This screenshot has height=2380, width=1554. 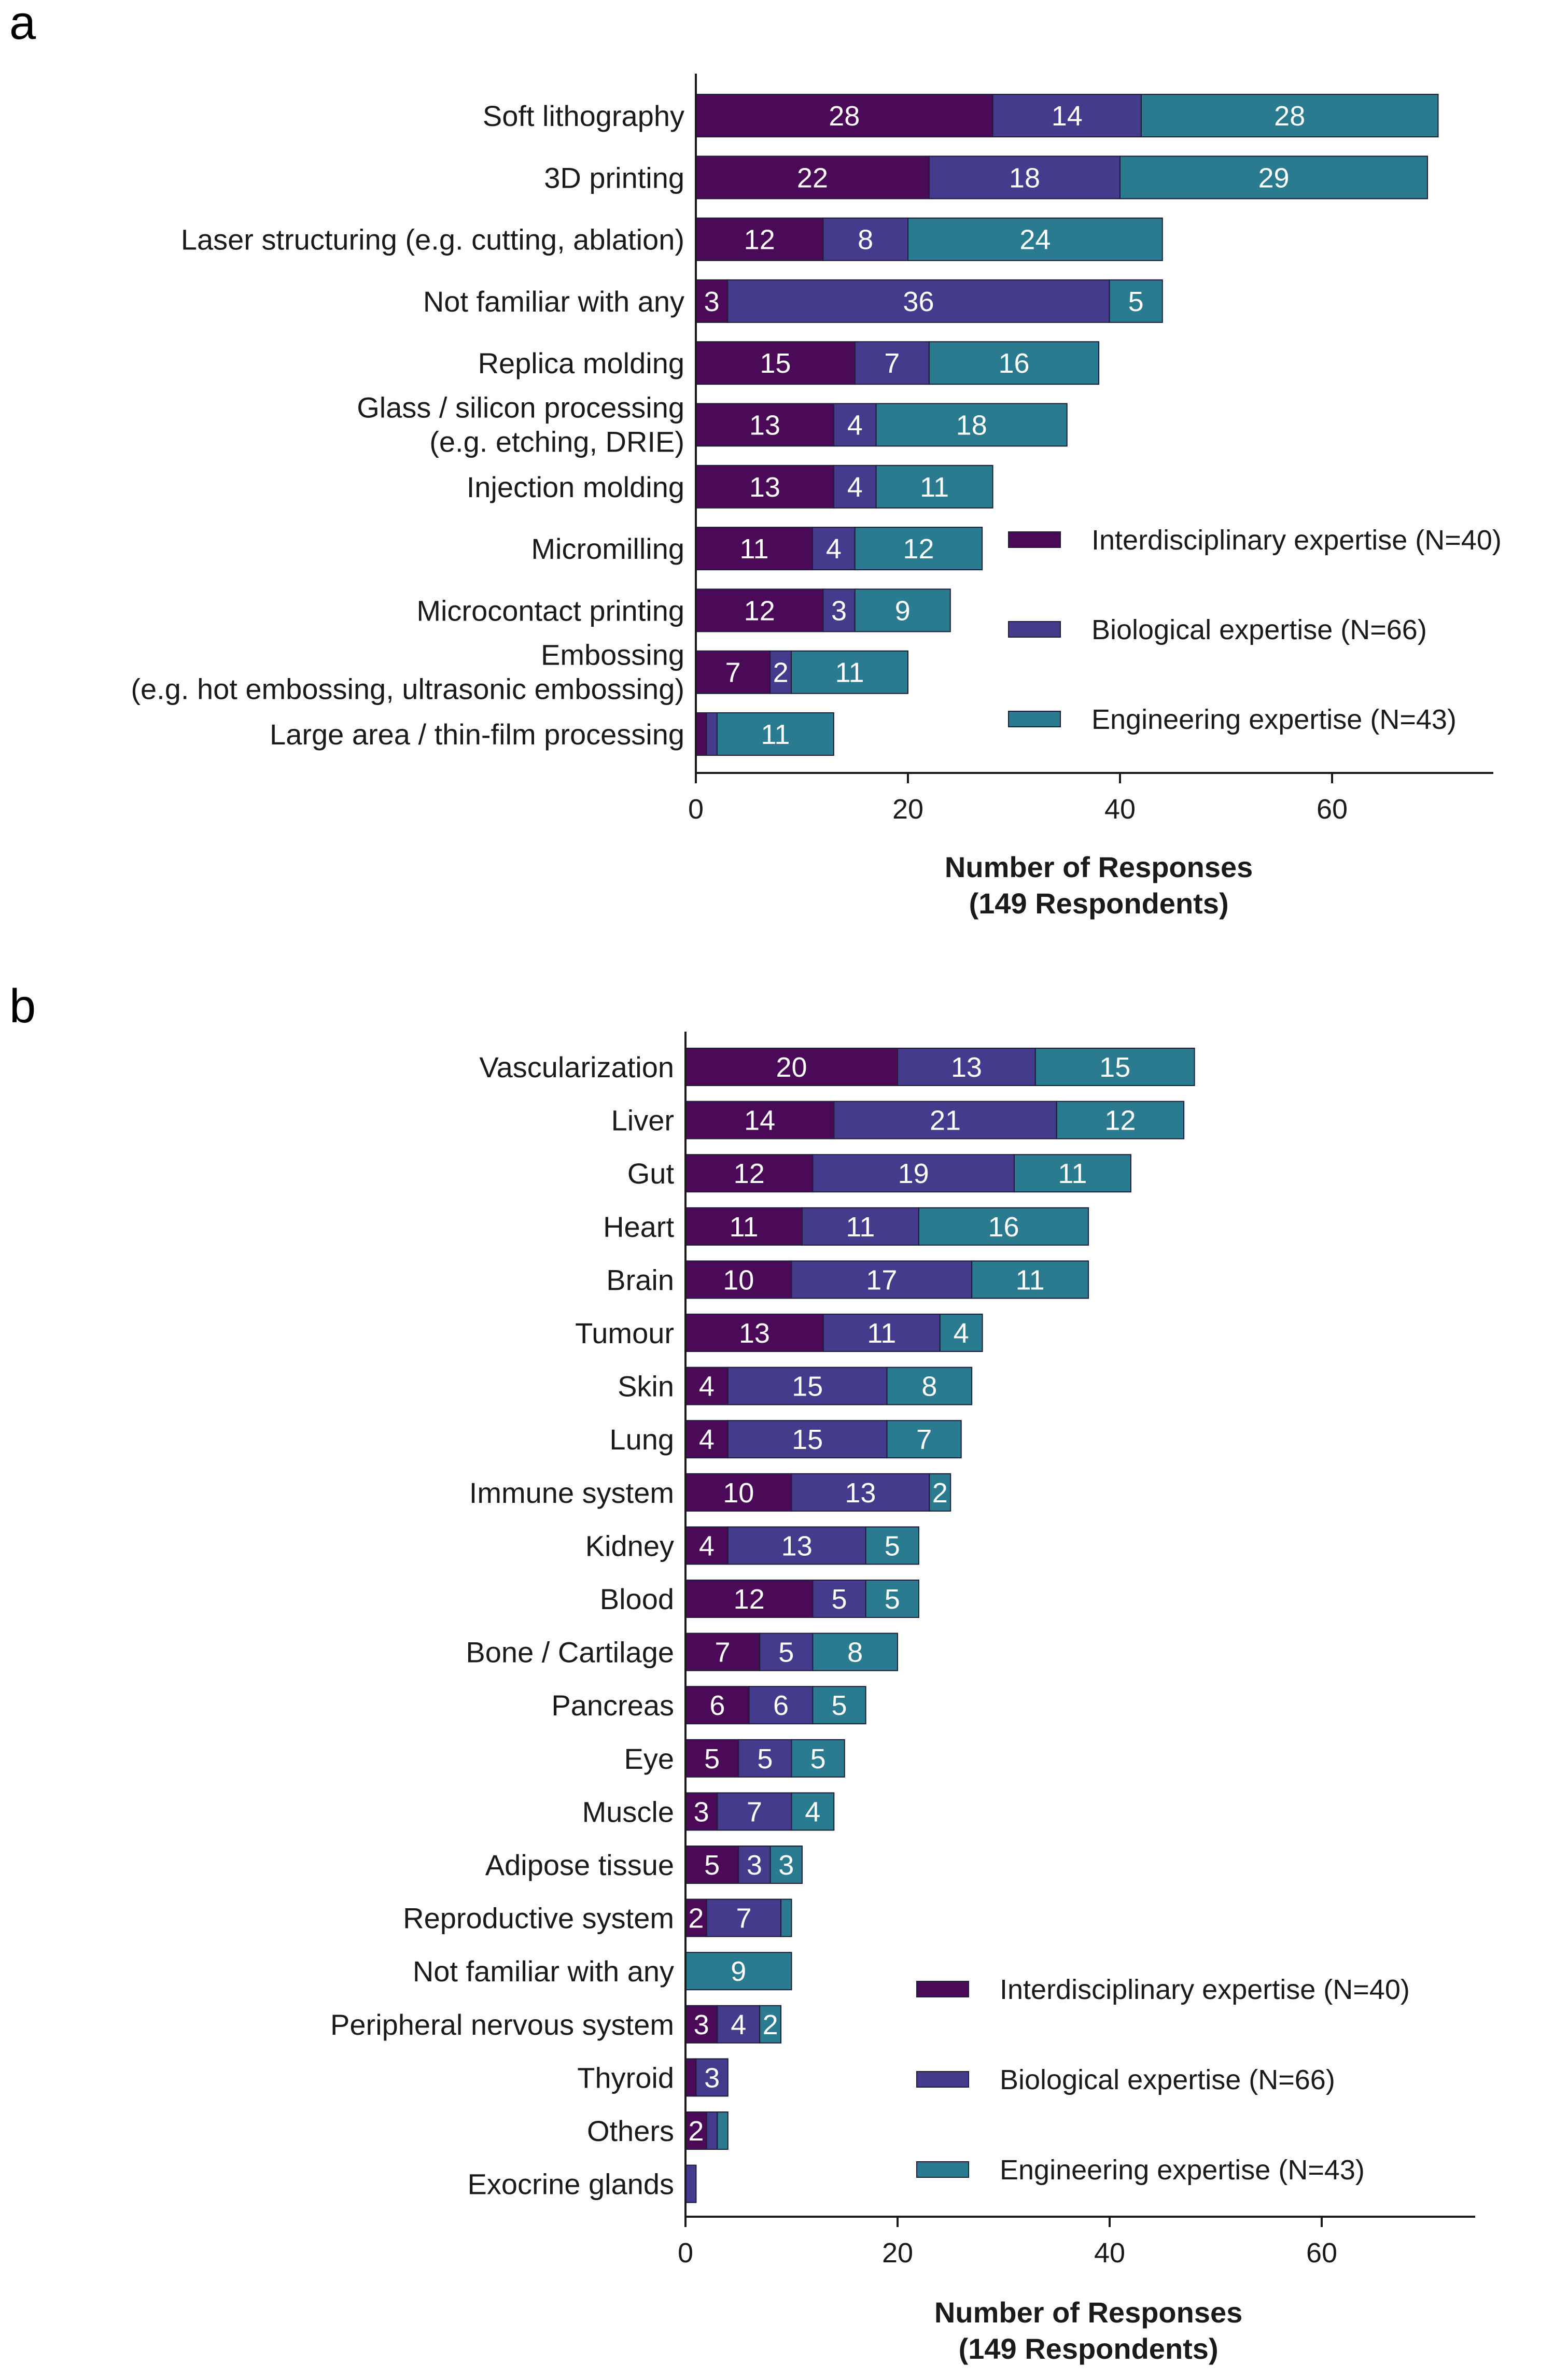 I want to click on data-label: 20, so click(x=791, y=1067).